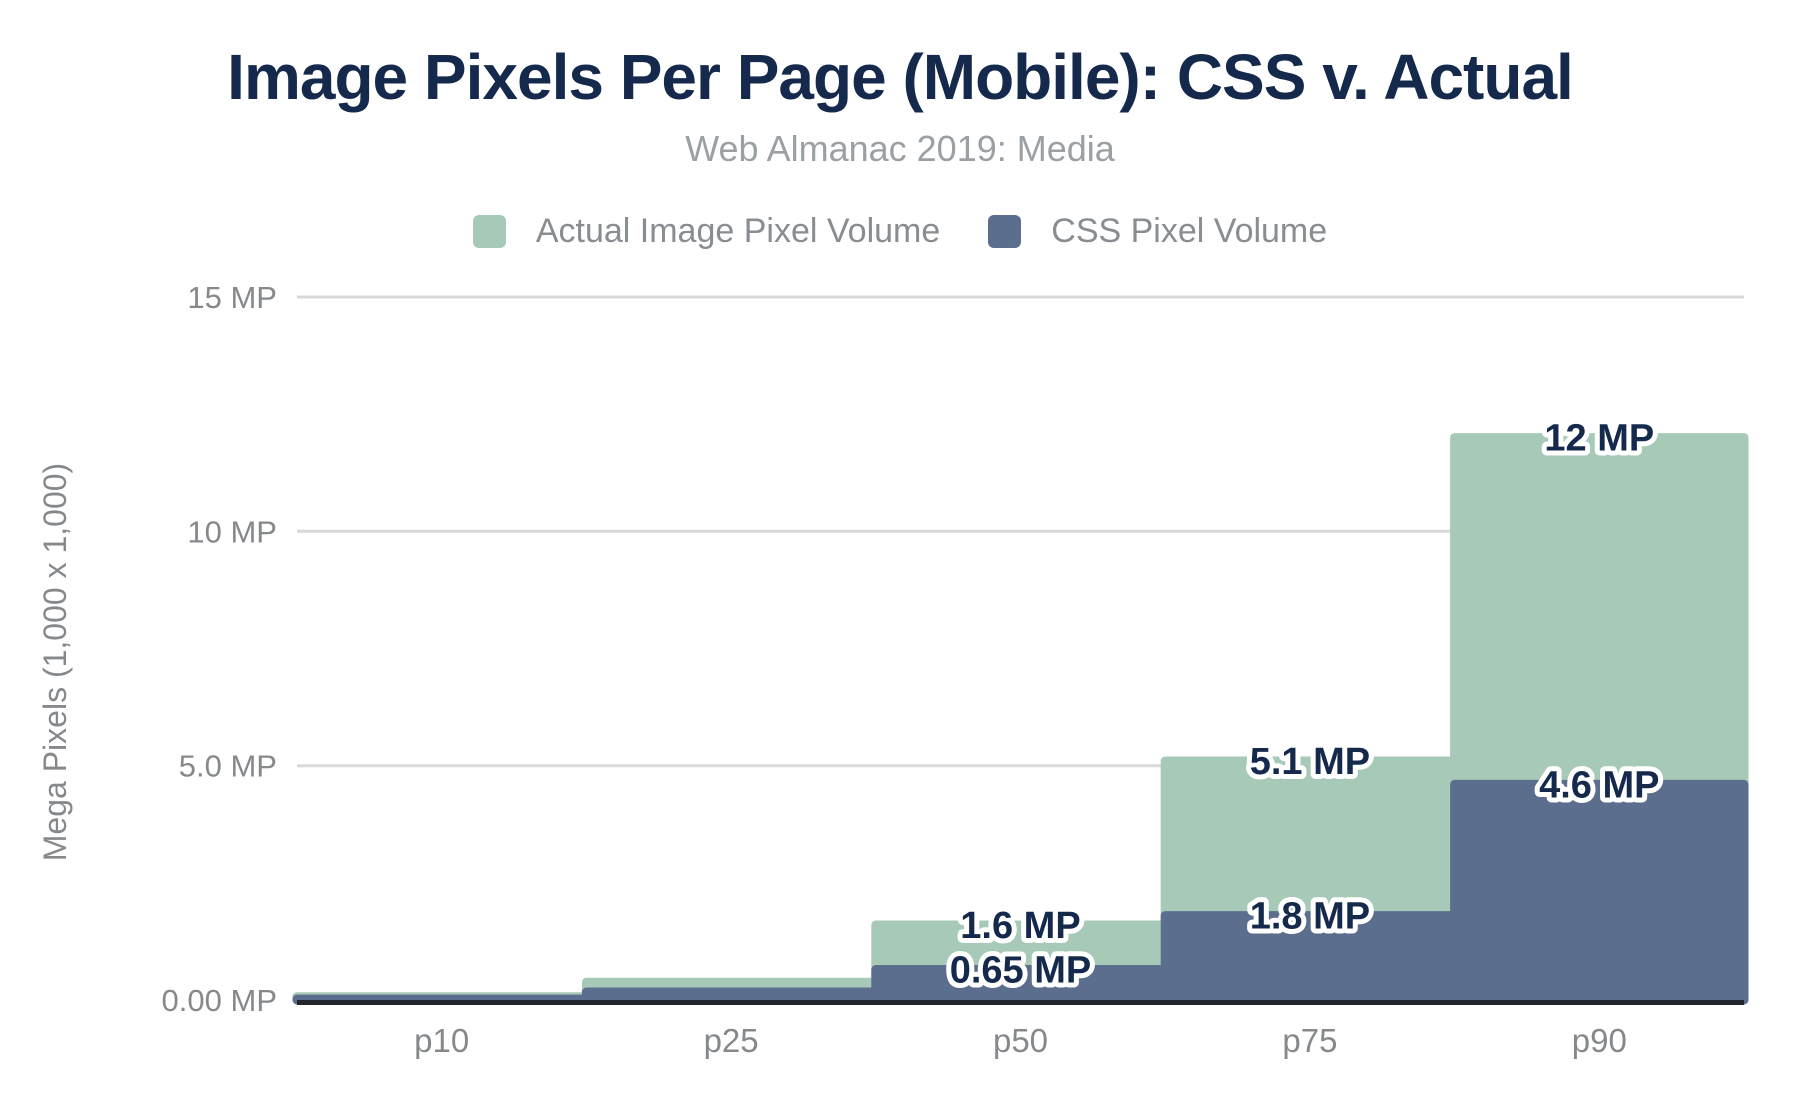  What do you see at coordinates (1309, 1040) in the screenshot?
I see `x-tick-label-p75: p75` at bounding box center [1309, 1040].